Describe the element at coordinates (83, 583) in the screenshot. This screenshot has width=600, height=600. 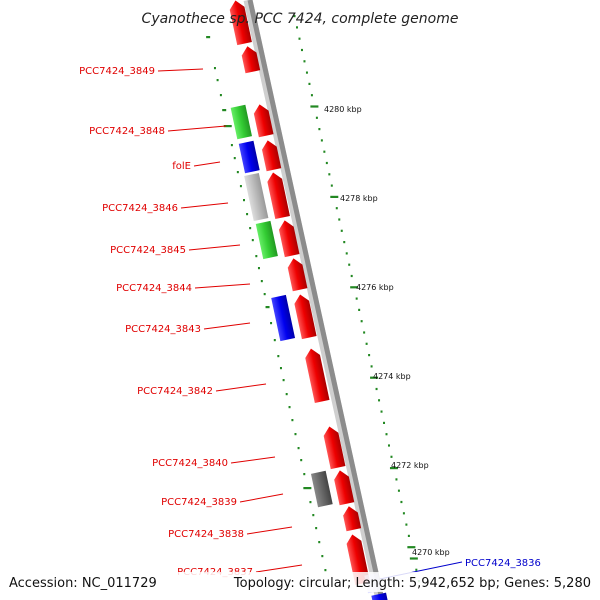
I see `accession-text: Accession: NC_011729` at that location.